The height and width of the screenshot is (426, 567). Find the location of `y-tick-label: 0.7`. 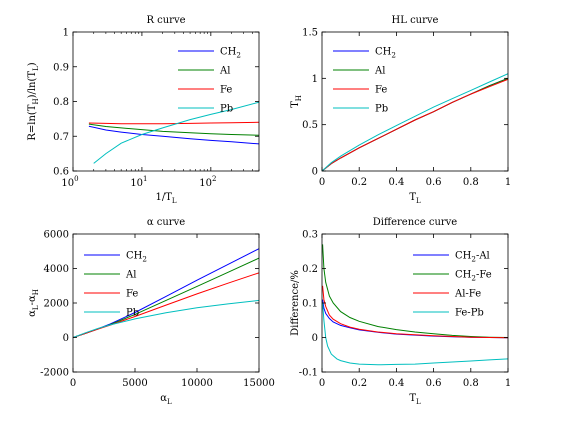

y-tick-label: 0.7 is located at coordinates (61, 137).